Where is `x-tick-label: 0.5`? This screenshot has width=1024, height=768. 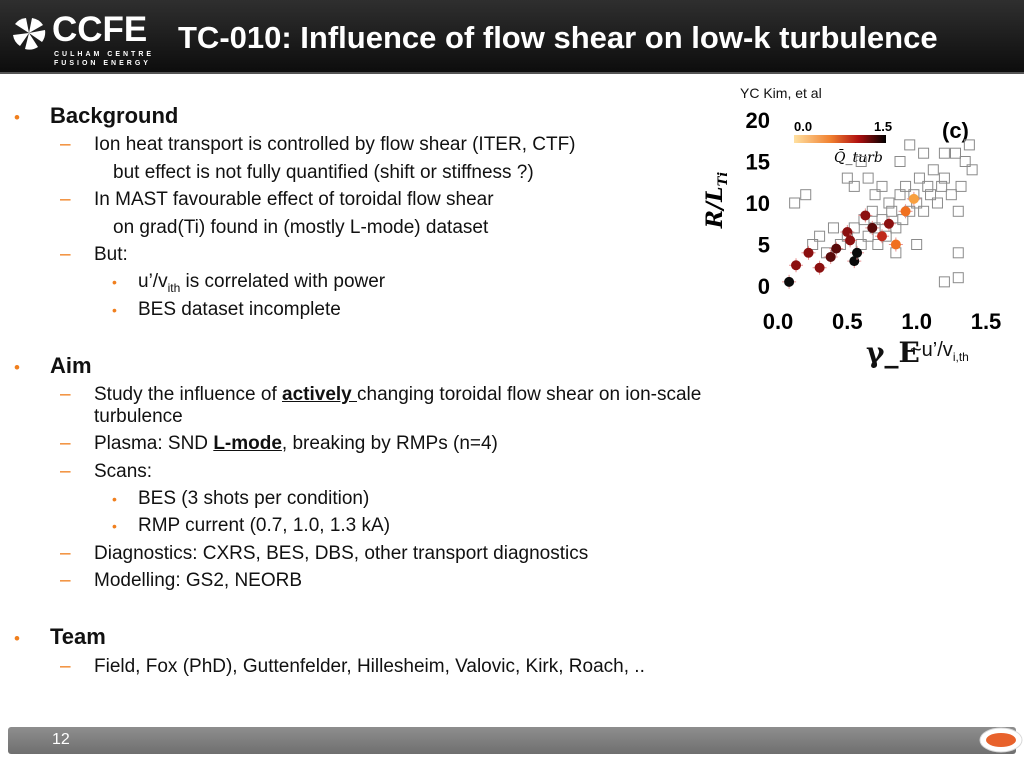
x-tick-label: 0.5 is located at coordinates (847, 321).